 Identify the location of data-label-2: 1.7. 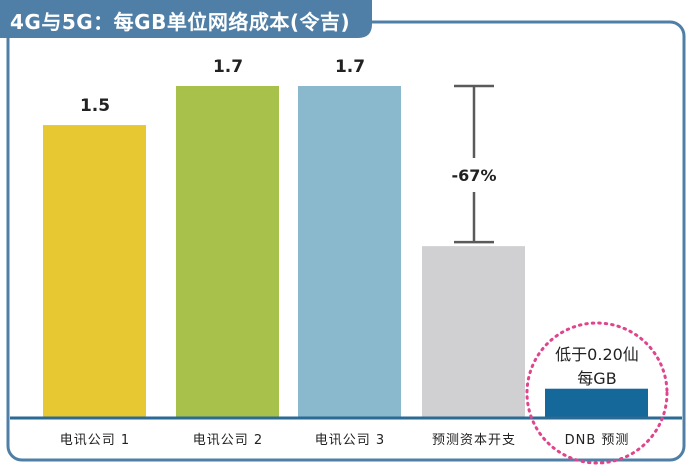
(228, 67).